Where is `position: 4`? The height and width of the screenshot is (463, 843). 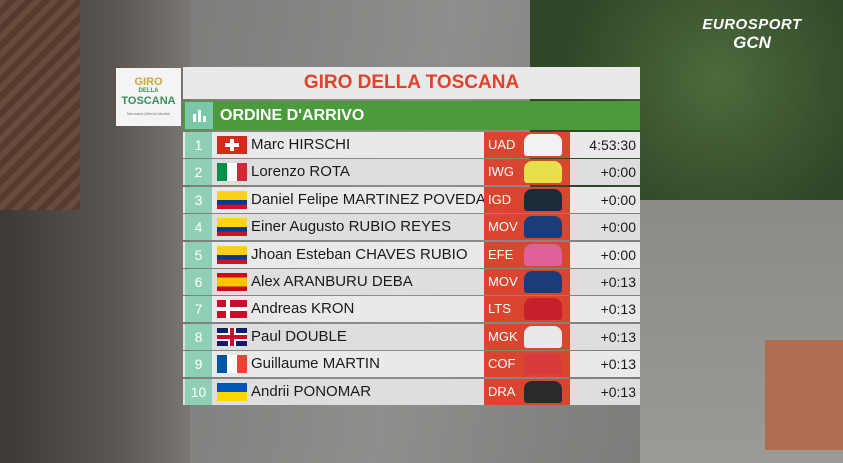
position: 4 is located at coordinates (198, 227).